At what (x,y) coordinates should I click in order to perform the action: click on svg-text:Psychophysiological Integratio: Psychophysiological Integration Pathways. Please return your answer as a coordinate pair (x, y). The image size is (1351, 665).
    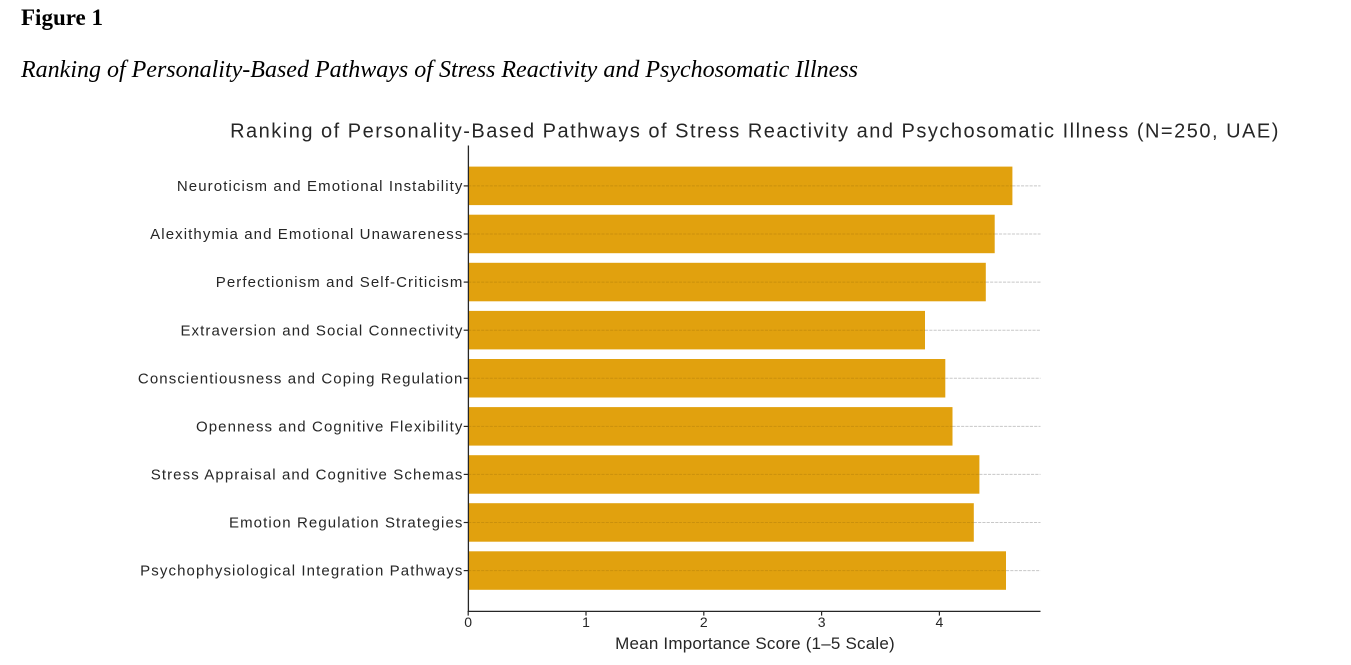
    Looking at the image, I should click on (301, 571).